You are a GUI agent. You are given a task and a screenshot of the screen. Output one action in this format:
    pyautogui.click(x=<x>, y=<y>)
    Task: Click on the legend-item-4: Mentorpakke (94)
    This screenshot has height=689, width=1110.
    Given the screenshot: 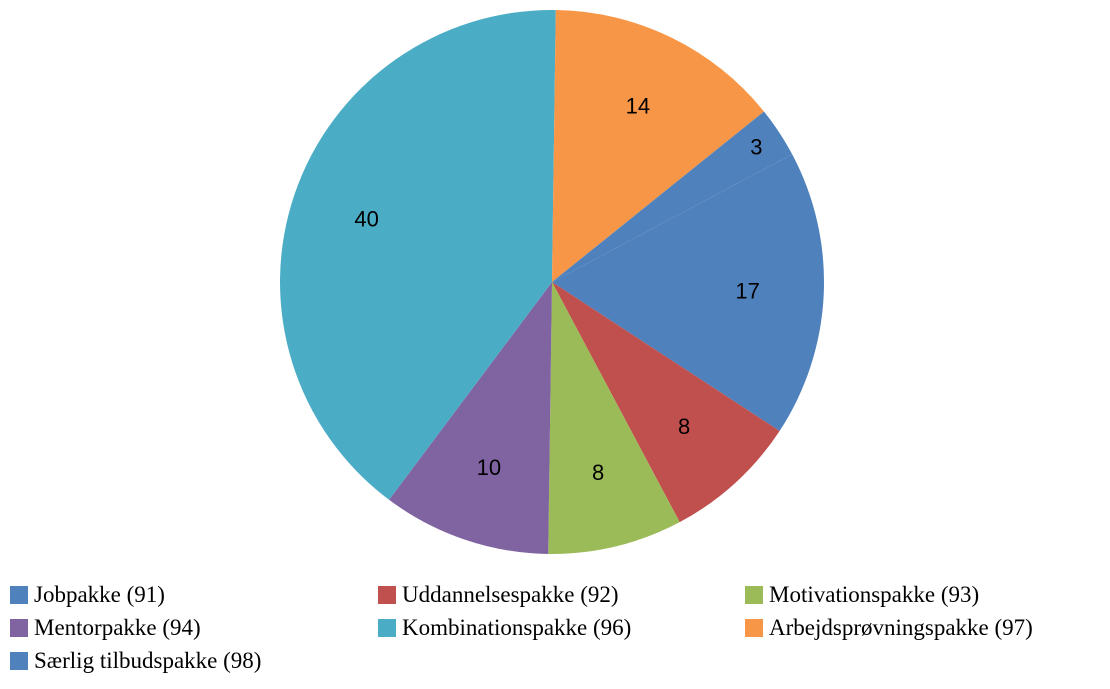 What is the action you would take?
    pyautogui.click(x=105, y=628)
    